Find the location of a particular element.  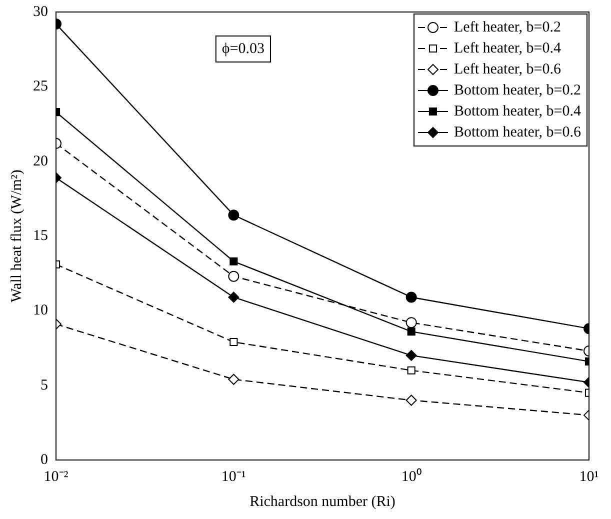

legend-label: Left heater, b=0.6 is located at coordinates (508, 69).